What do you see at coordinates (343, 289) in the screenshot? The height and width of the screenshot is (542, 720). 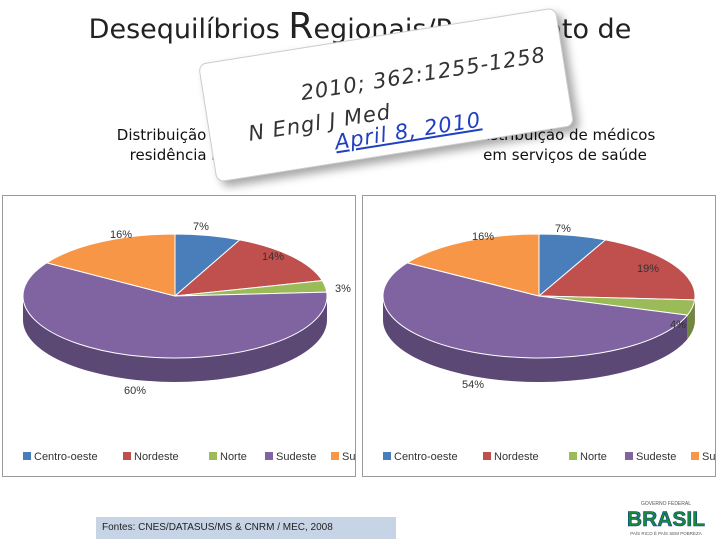 I see `pie-label-norte: 3%` at bounding box center [343, 289].